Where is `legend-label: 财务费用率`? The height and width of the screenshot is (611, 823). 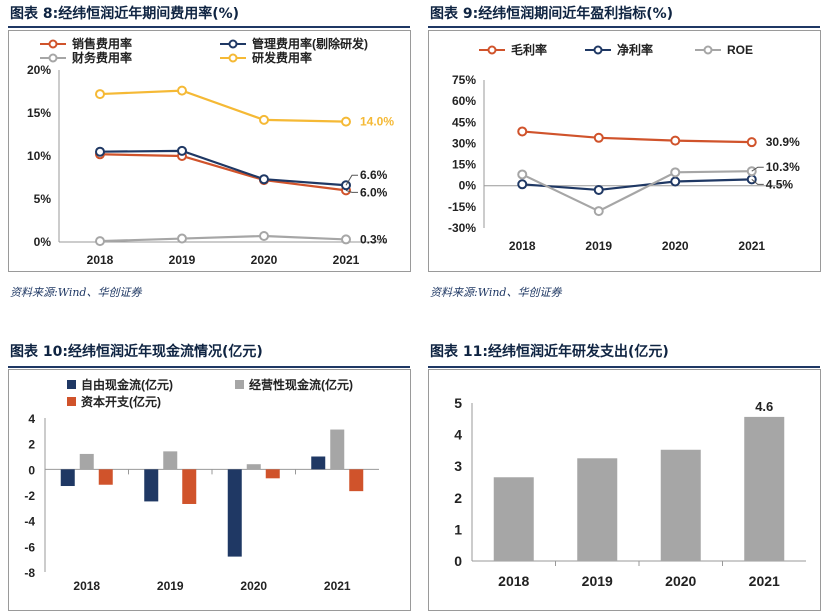
legend-label: 财务费用率 is located at coordinates (101, 57).